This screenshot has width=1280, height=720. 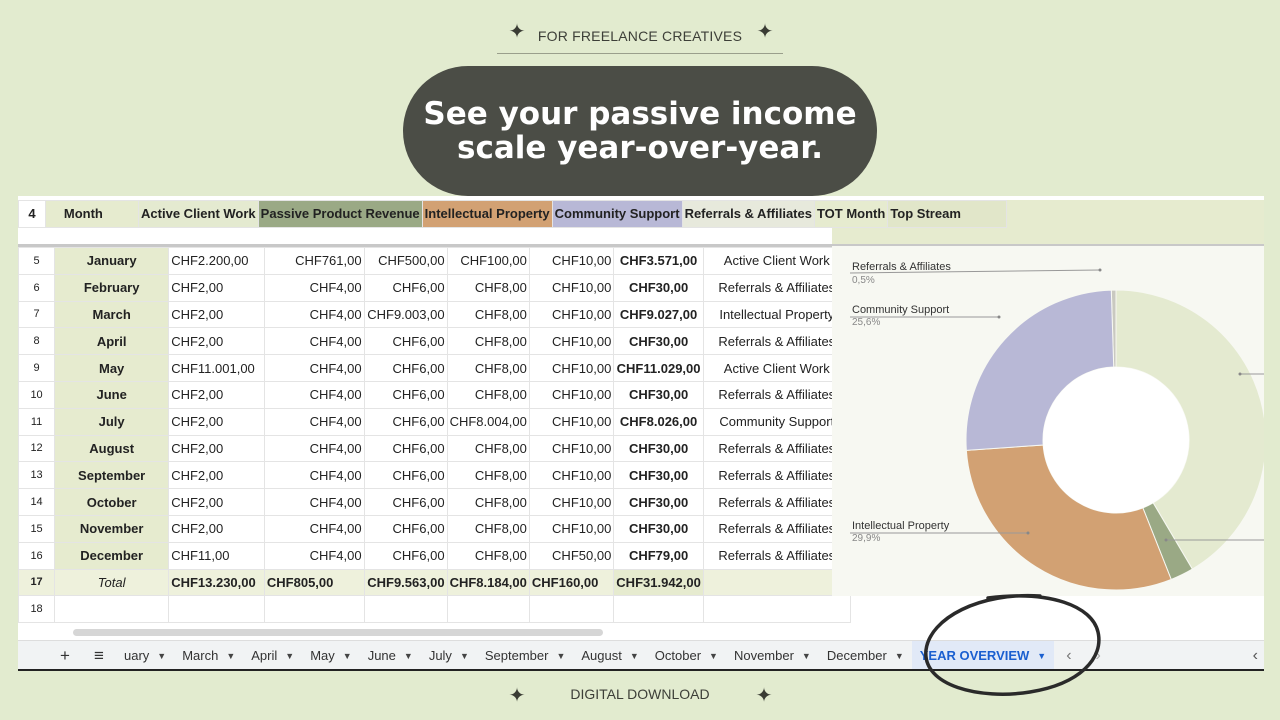 I want to click on cell-total-community: CHF8.184,00, so click(x=488, y=582).